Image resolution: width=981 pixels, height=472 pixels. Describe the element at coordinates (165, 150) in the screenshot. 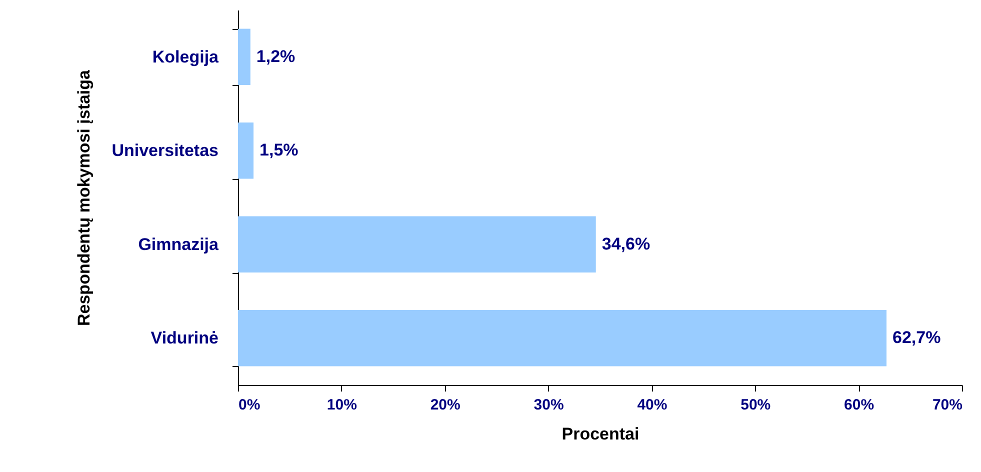

I see `y-tick-label: Universitetas` at that location.